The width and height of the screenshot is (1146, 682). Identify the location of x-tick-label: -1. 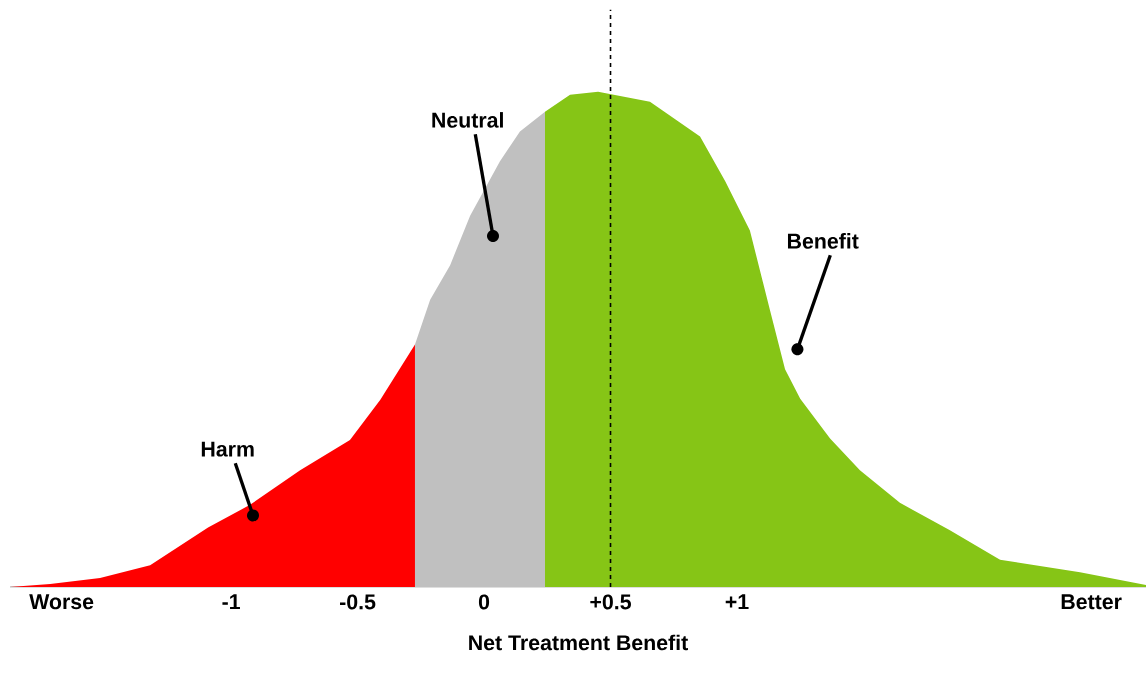
(231, 602).